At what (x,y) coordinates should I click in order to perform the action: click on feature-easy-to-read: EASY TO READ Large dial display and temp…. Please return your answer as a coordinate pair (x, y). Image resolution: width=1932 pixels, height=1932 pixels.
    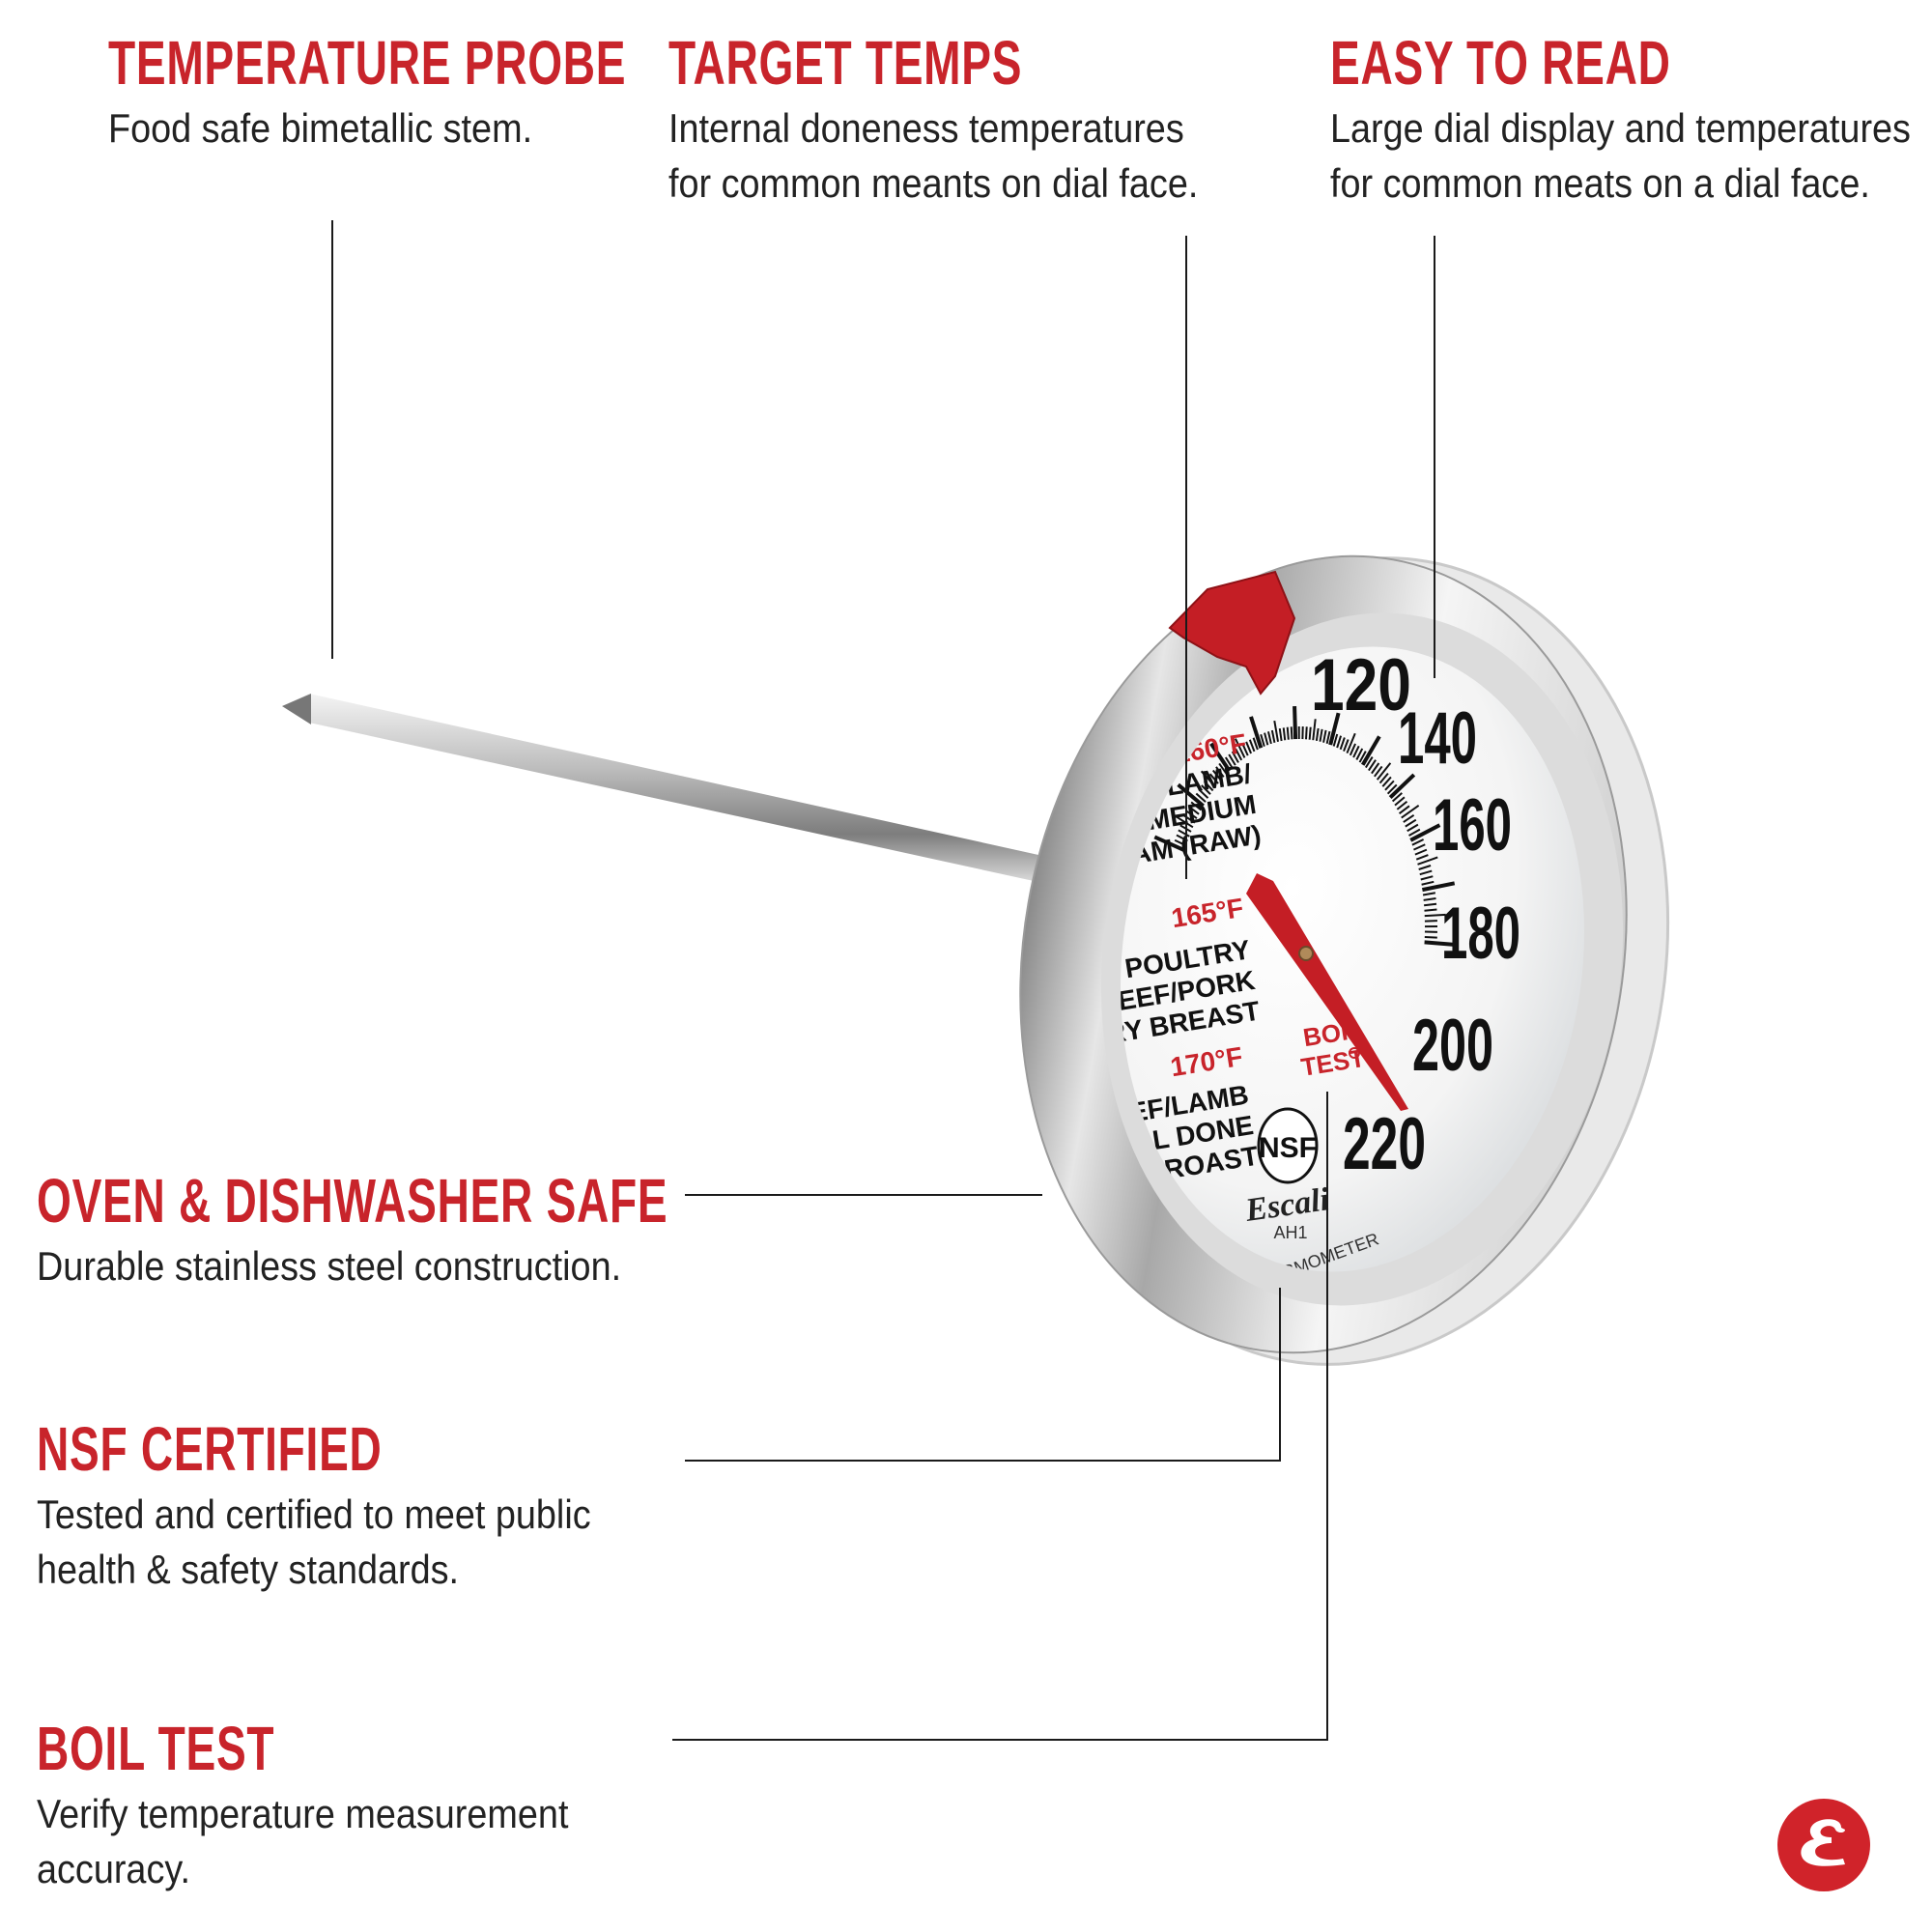
    Looking at the image, I should click on (1631, 121).